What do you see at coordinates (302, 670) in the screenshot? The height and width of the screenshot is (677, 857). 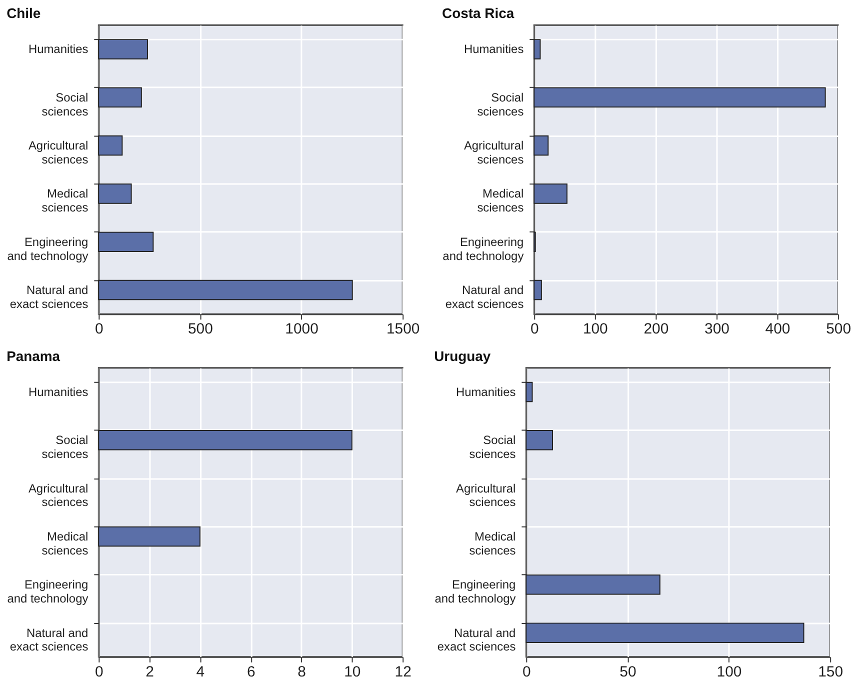 I see `x-tick-label: 8` at bounding box center [302, 670].